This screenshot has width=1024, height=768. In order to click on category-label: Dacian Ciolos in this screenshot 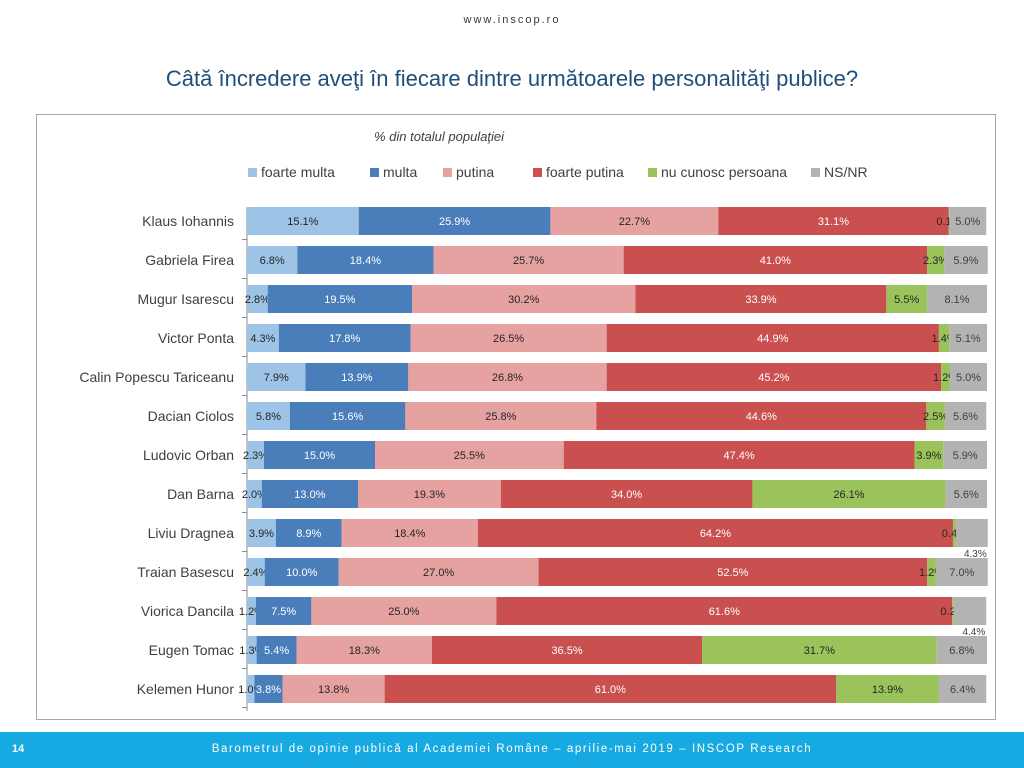, I will do `click(191, 416)`.